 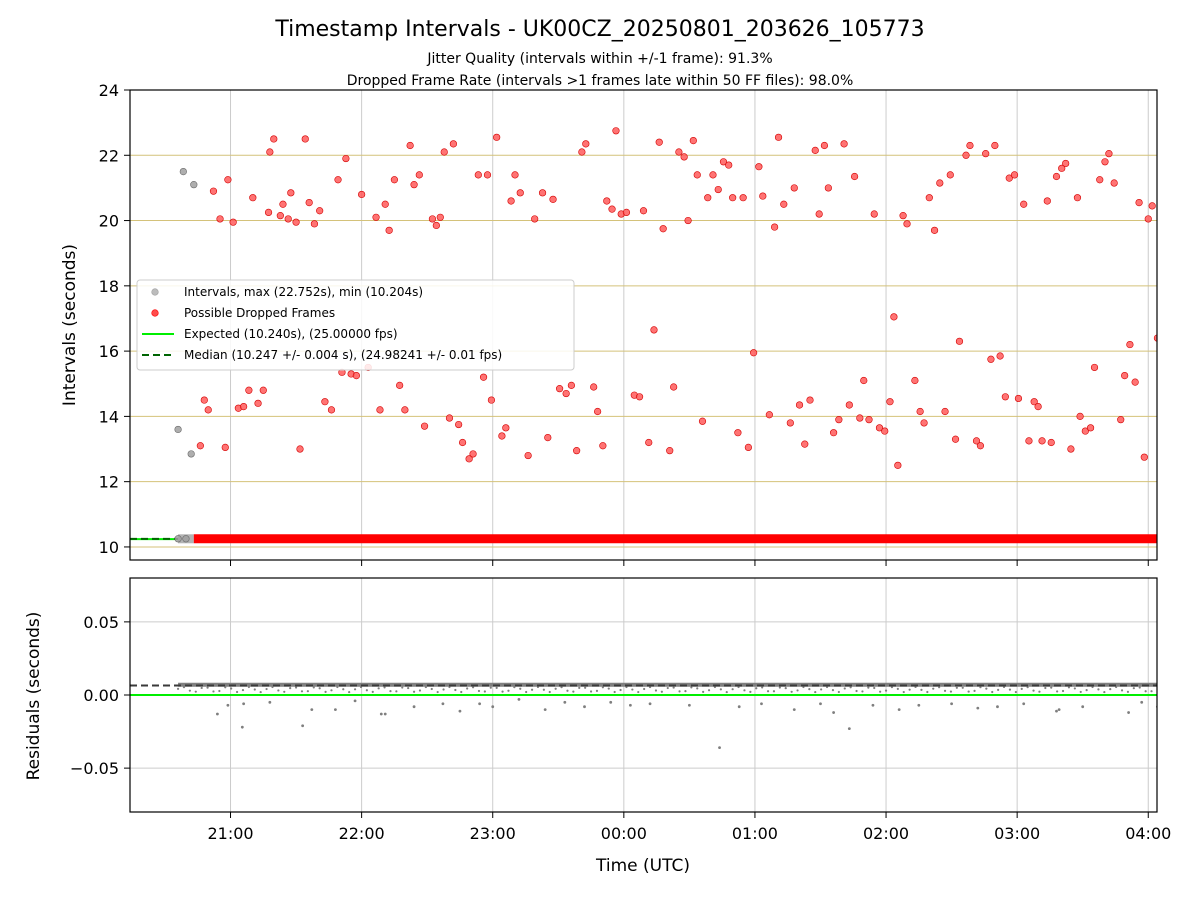 What do you see at coordinates (642, 866) in the screenshot?
I see `x-axis-label: Time (UTC)` at bounding box center [642, 866].